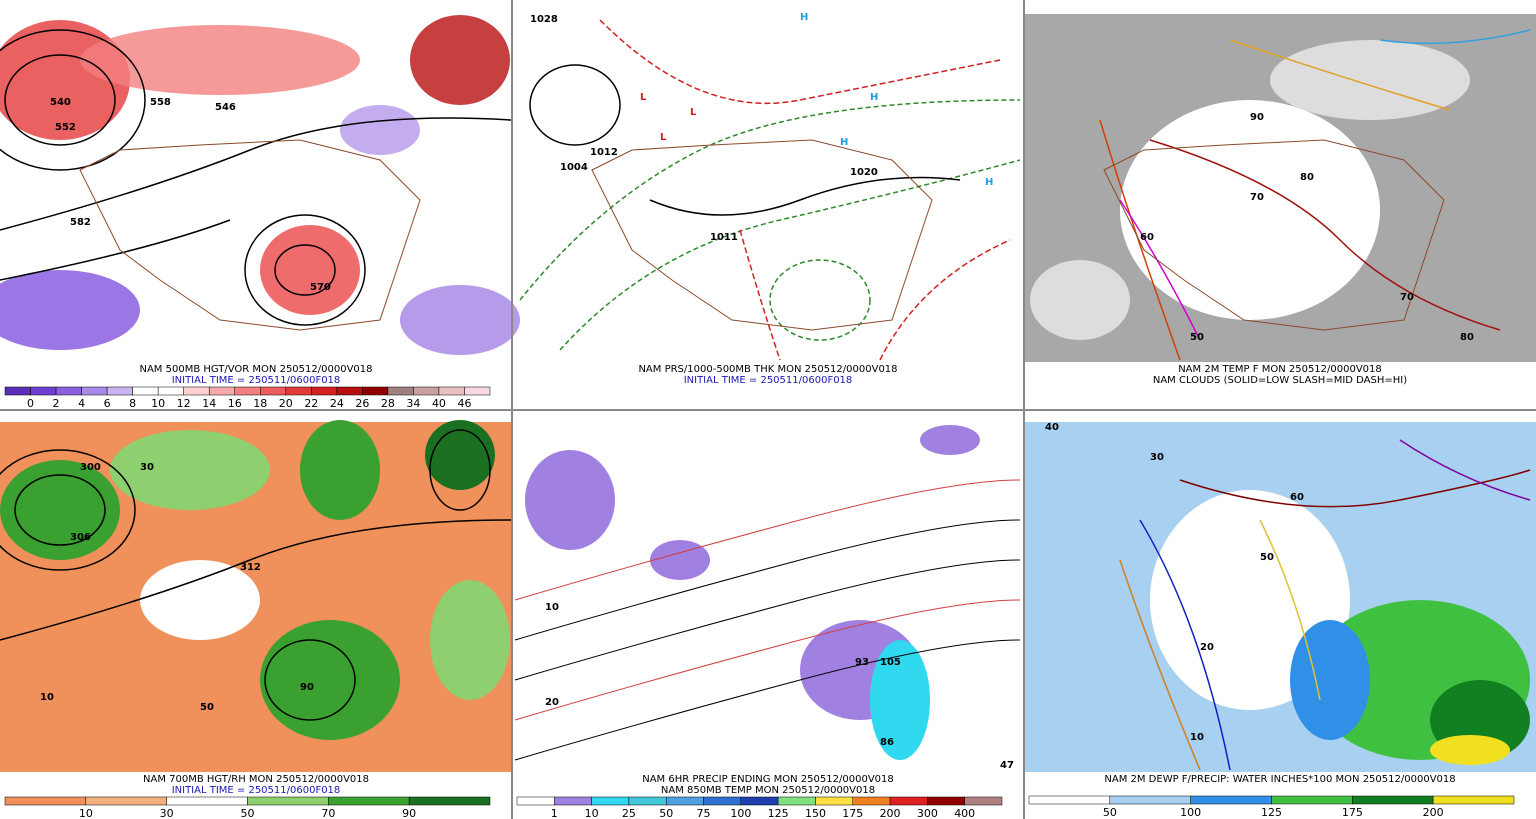  I want to click on map-thickness, so click(770, 190).